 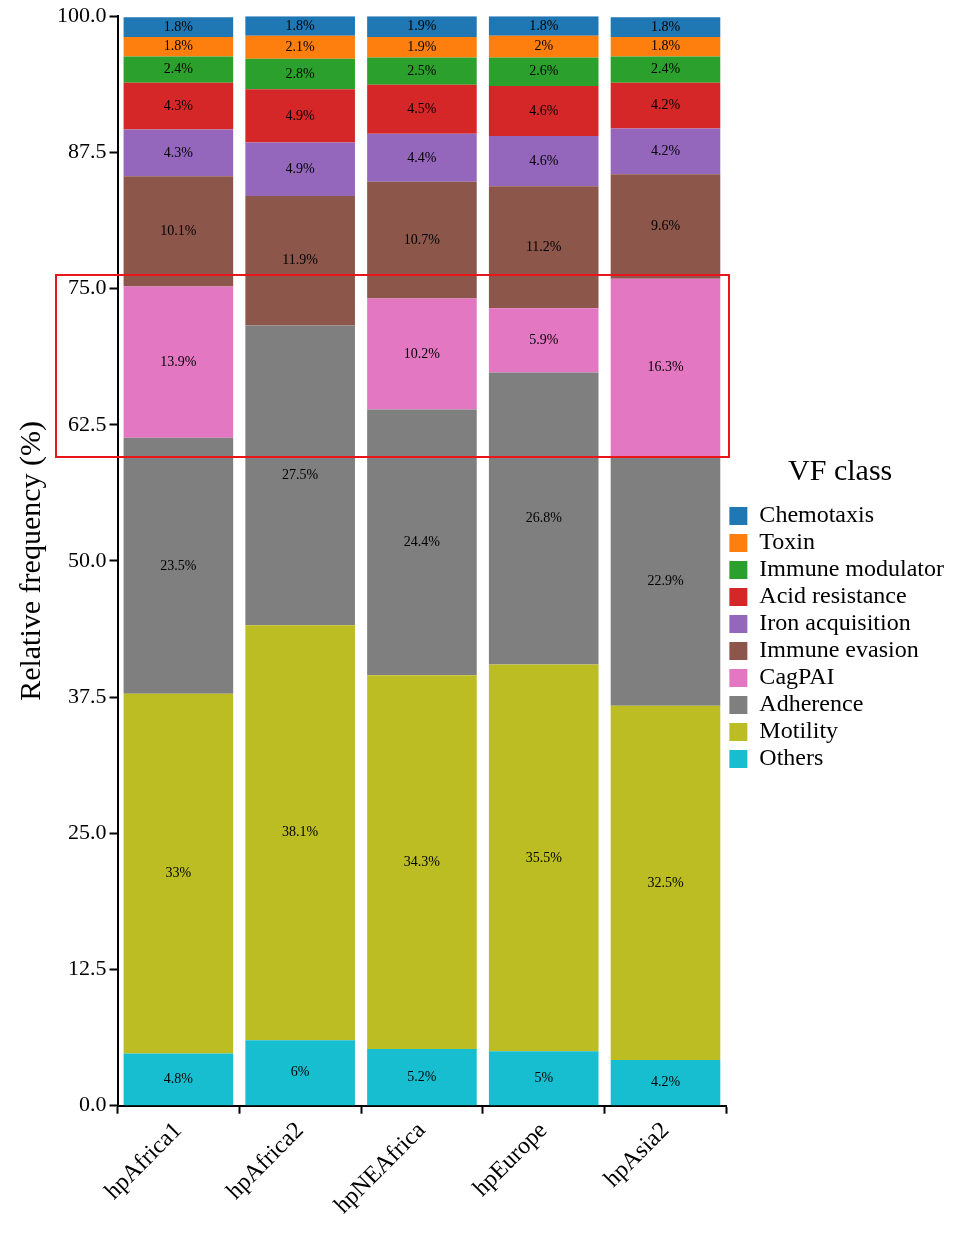 What do you see at coordinates (797, 676) in the screenshot?
I see `legend-label: CagPAI` at bounding box center [797, 676].